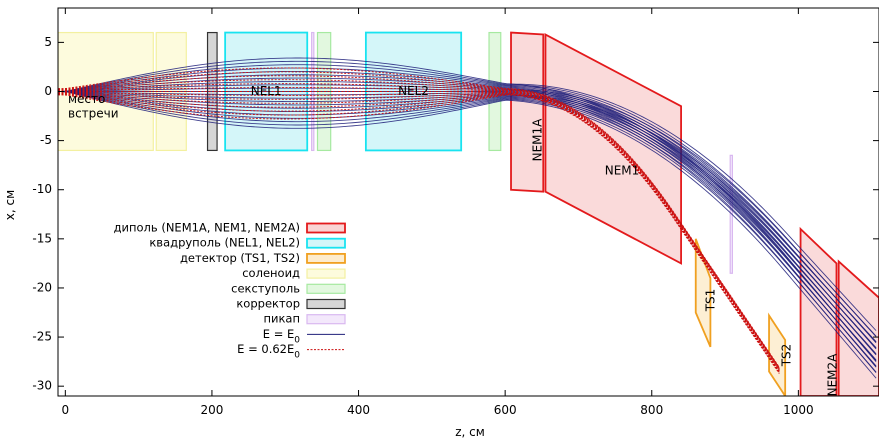  I want to click on legend-swatch-dipole, so click(326, 228).